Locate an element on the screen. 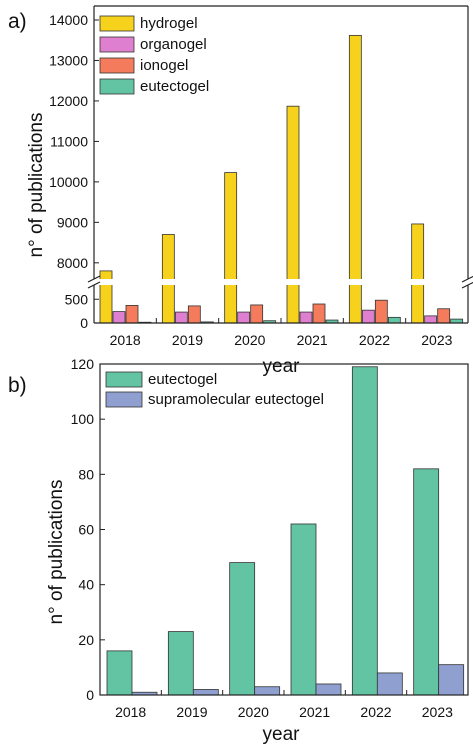 The height and width of the screenshot is (747, 473). y-tick-label: 12000 is located at coordinates (68, 101).